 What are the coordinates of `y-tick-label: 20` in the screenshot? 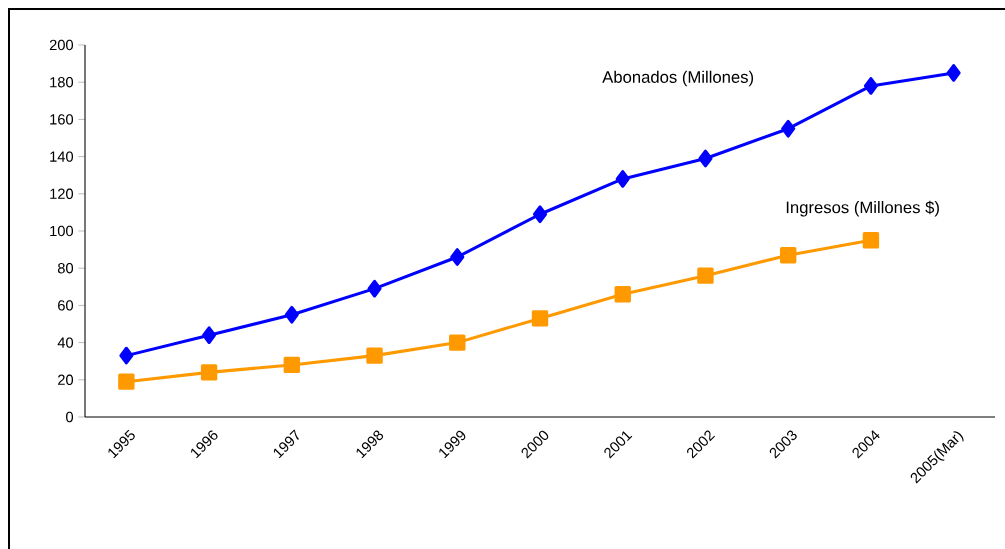 It's located at (66, 379).